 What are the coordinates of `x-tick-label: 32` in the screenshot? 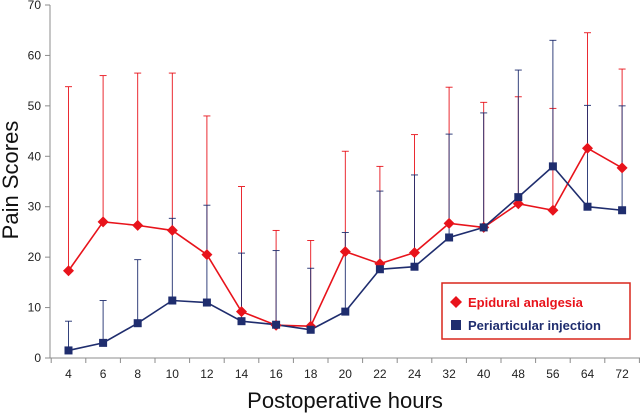 It's located at (449, 374).